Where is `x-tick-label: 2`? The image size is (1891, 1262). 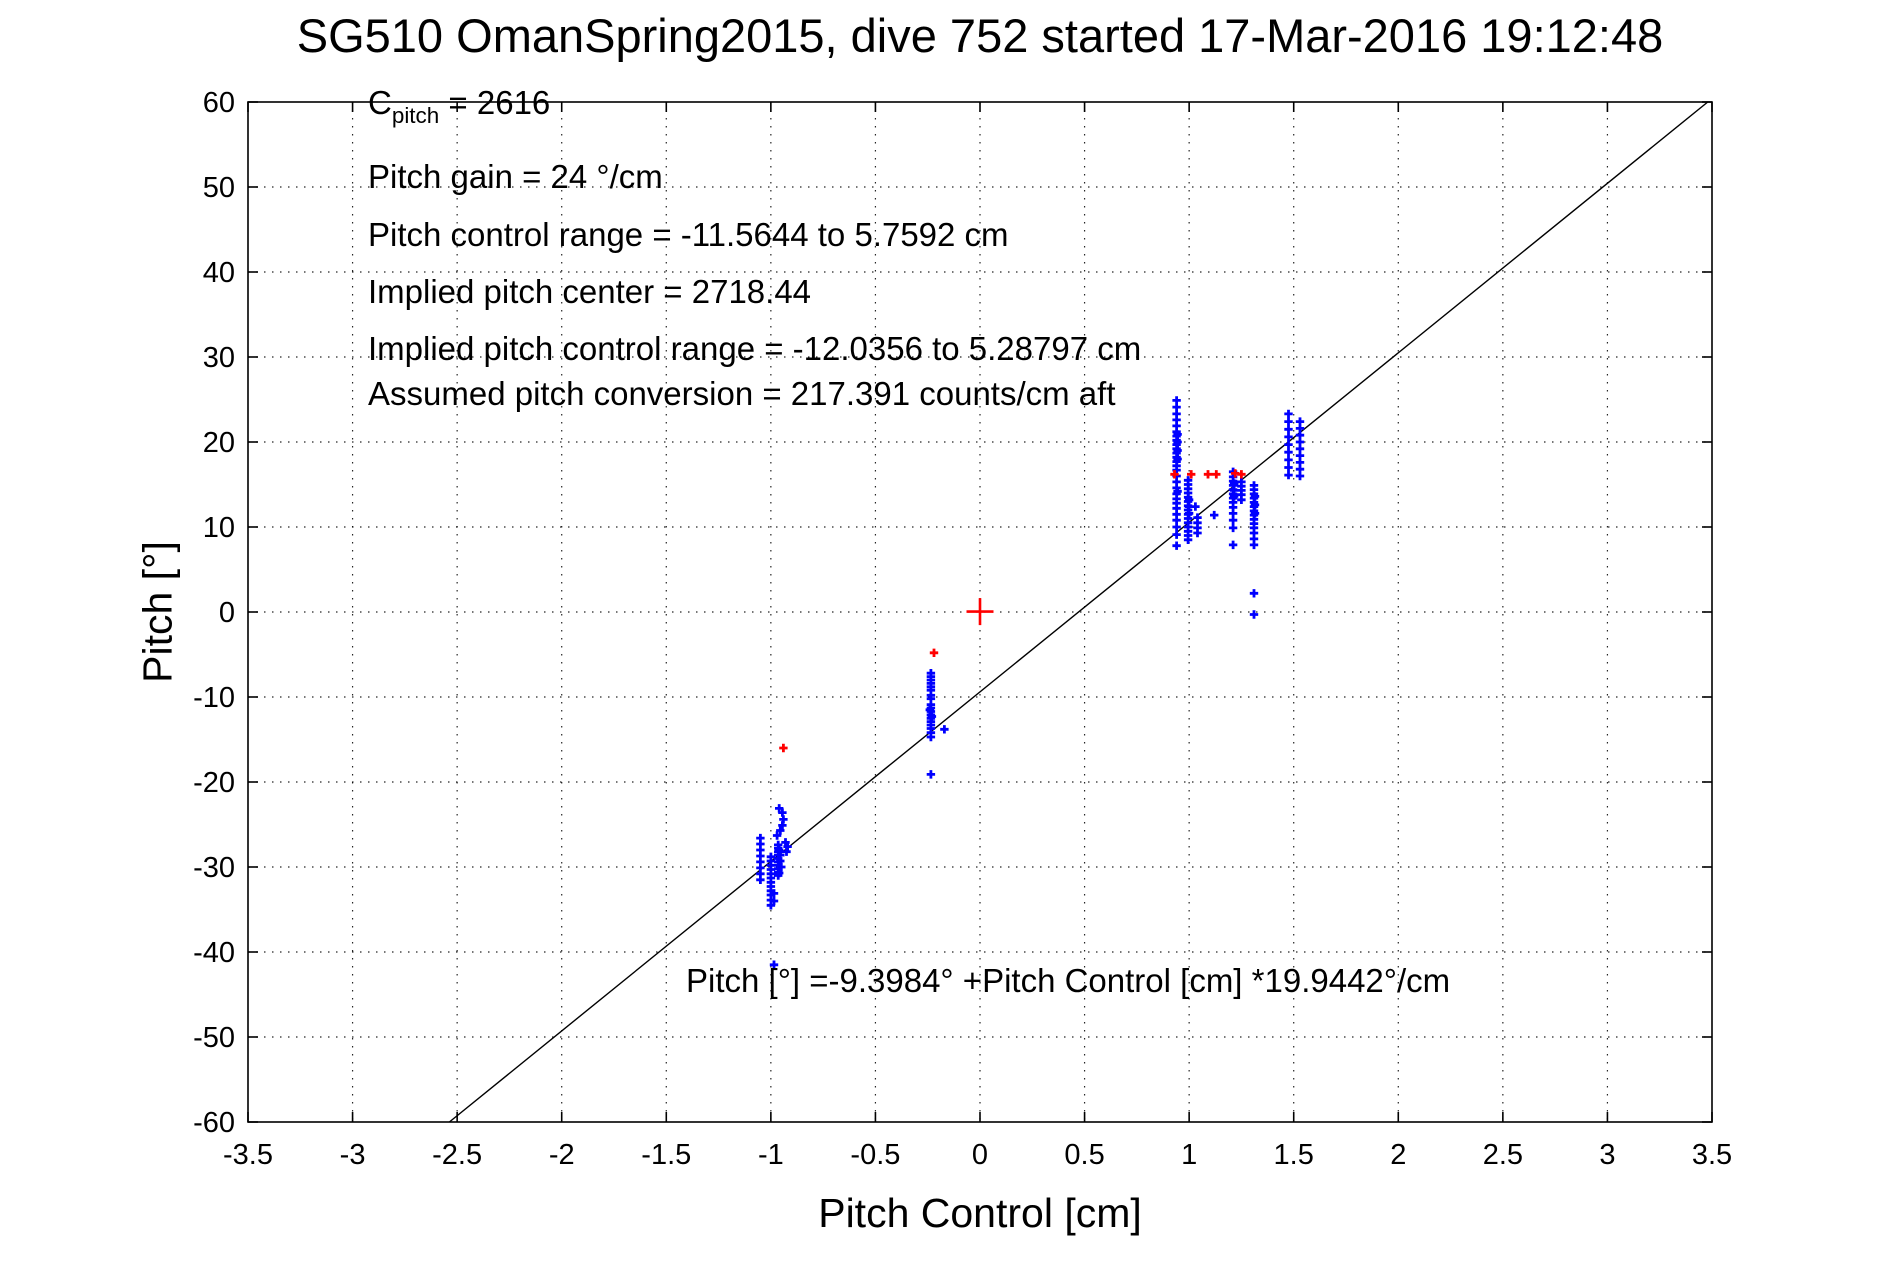 x-tick-label: 2 is located at coordinates (1398, 1155).